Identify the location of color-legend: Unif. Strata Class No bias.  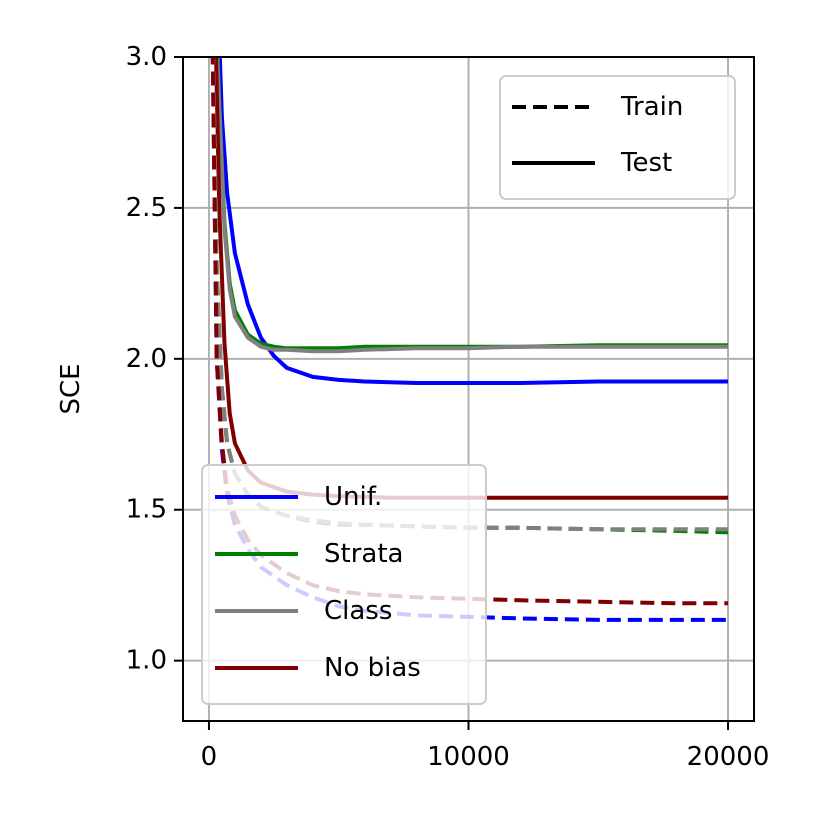
(344, 584).